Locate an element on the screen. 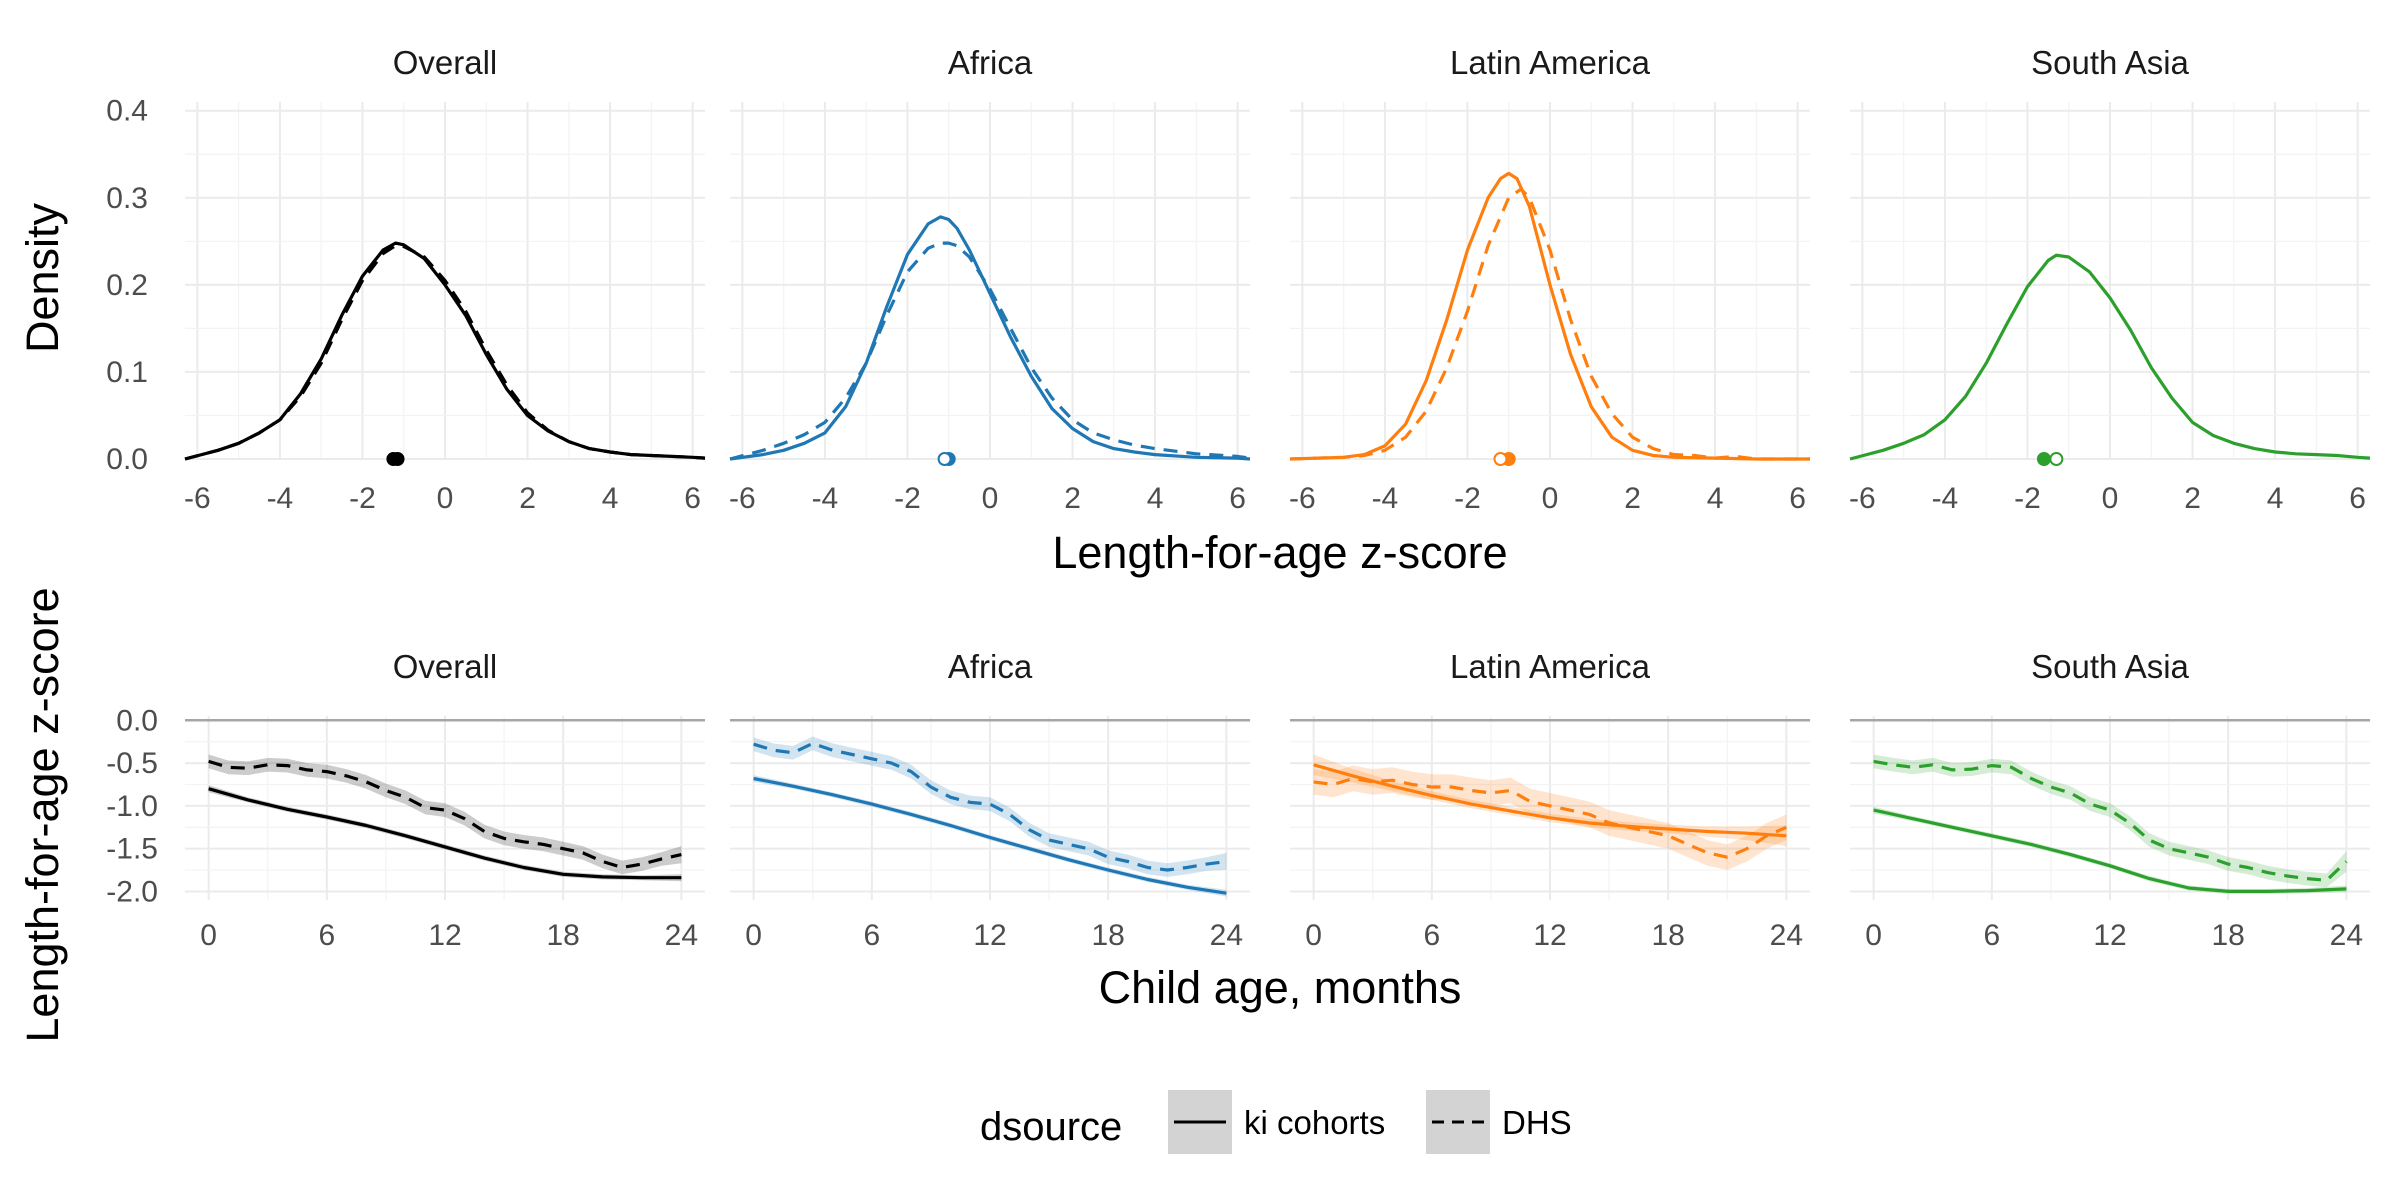  legend: dsource ki cohorts DHS is located at coordinates (1276, 1122).